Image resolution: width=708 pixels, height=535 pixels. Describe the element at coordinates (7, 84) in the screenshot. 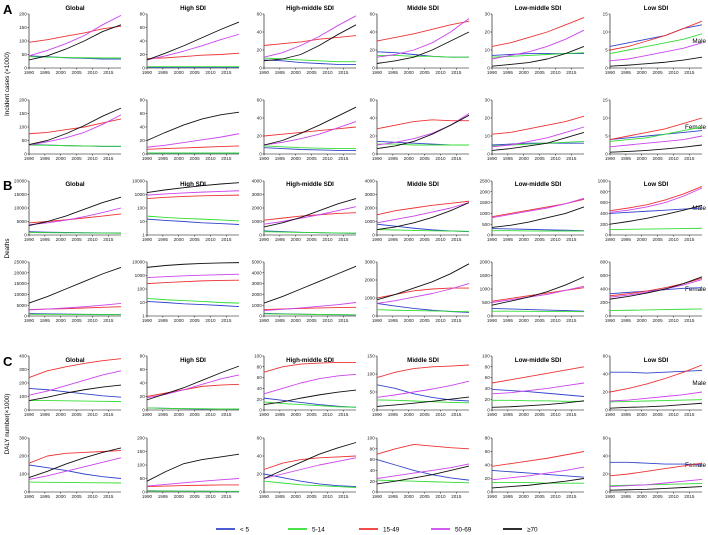

I see `y-axis-label-A: Incident cases (×1000)` at that location.